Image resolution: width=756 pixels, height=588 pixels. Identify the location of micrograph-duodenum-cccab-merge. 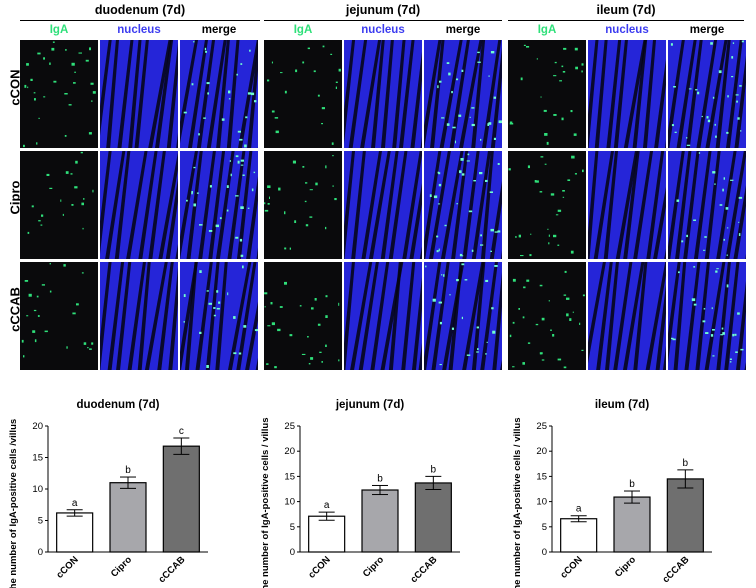
(219, 316).